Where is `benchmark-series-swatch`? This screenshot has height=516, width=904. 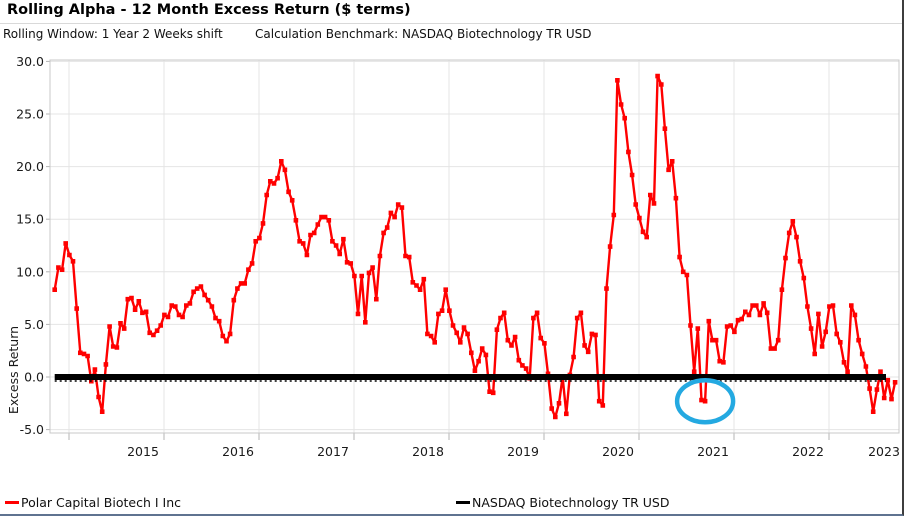
benchmark-series-swatch is located at coordinates (463, 502).